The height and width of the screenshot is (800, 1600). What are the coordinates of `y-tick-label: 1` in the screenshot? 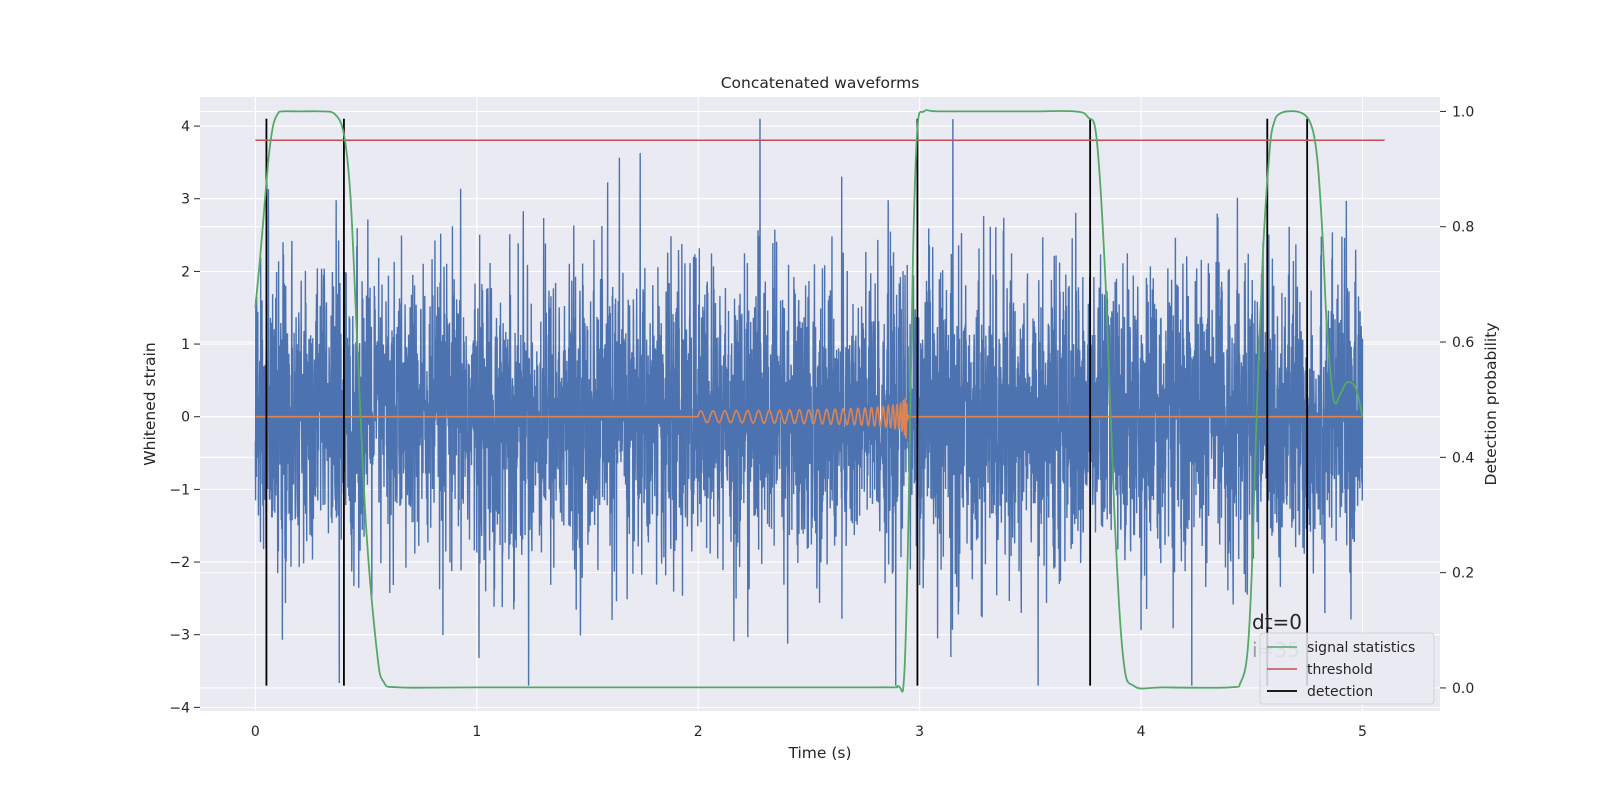 It's located at (185, 345).